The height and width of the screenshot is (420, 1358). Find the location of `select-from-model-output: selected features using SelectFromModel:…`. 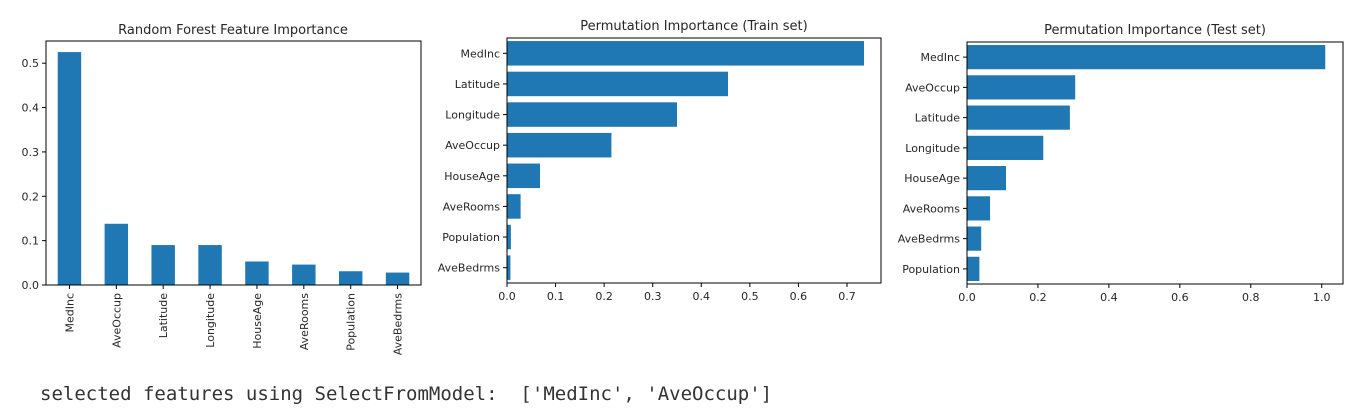

select-from-model-output: selected features using SelectFromModel:… is located at coordinates (406, 394).